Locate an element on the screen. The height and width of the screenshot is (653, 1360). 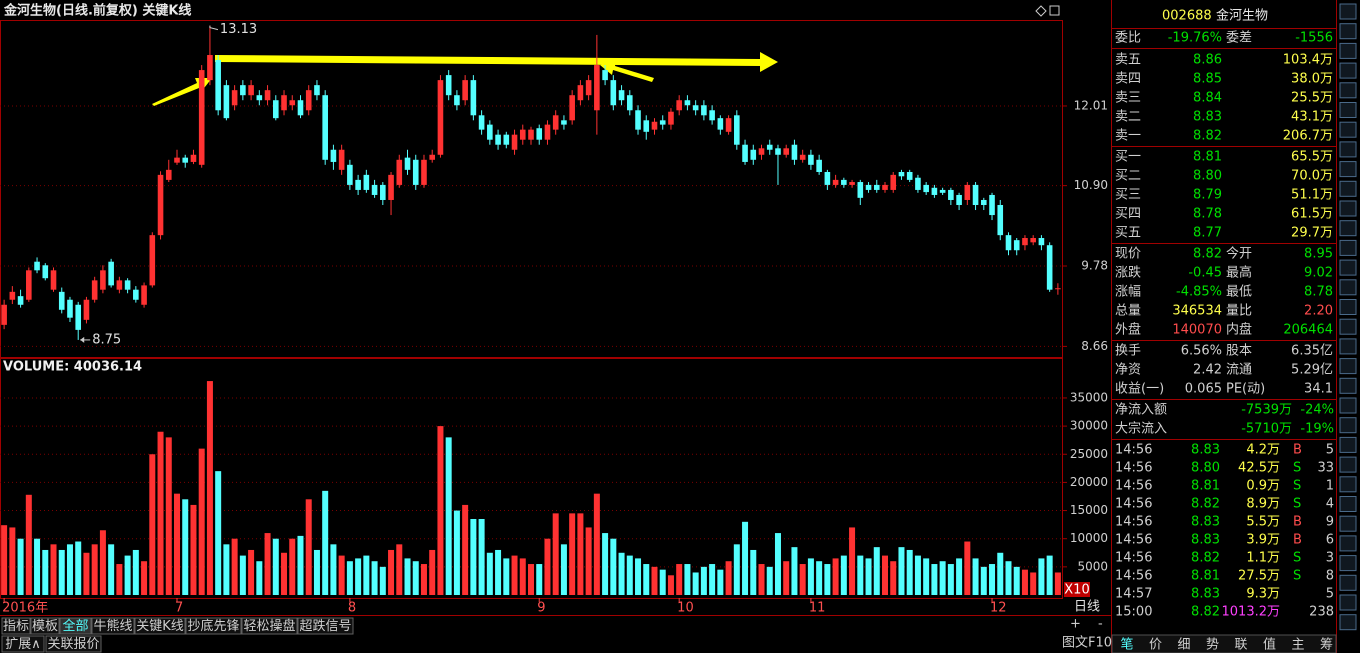
tab-label: 模板 is located at coordinates (45, 626).